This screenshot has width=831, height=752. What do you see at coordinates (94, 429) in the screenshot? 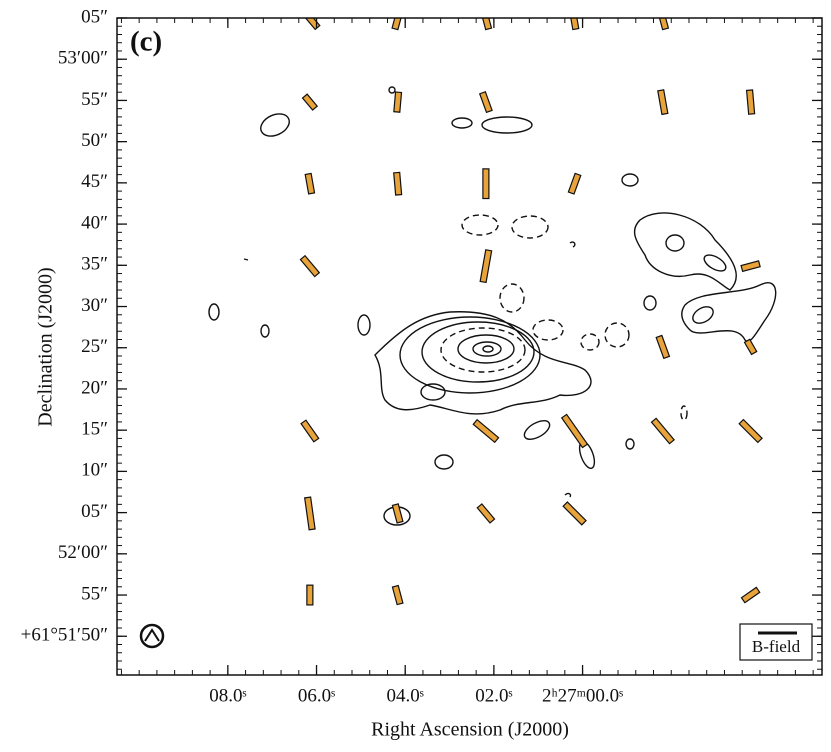
I see `y-tick-label: 15″` at bounding box center [94, 429].